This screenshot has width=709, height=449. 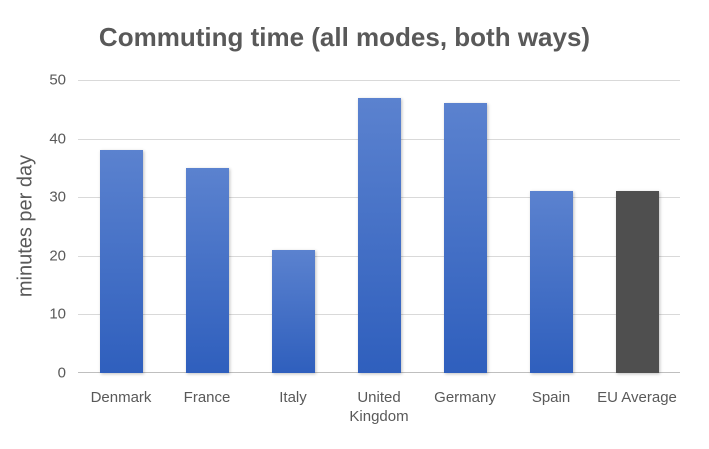 I want to click on bar-denmark, so click(x=121, y=261).